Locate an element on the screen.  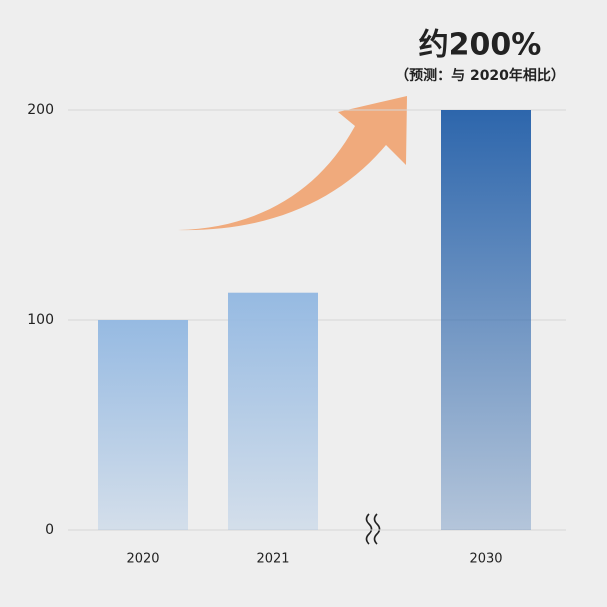
growth-arrow is located at coordinates (292, 163).